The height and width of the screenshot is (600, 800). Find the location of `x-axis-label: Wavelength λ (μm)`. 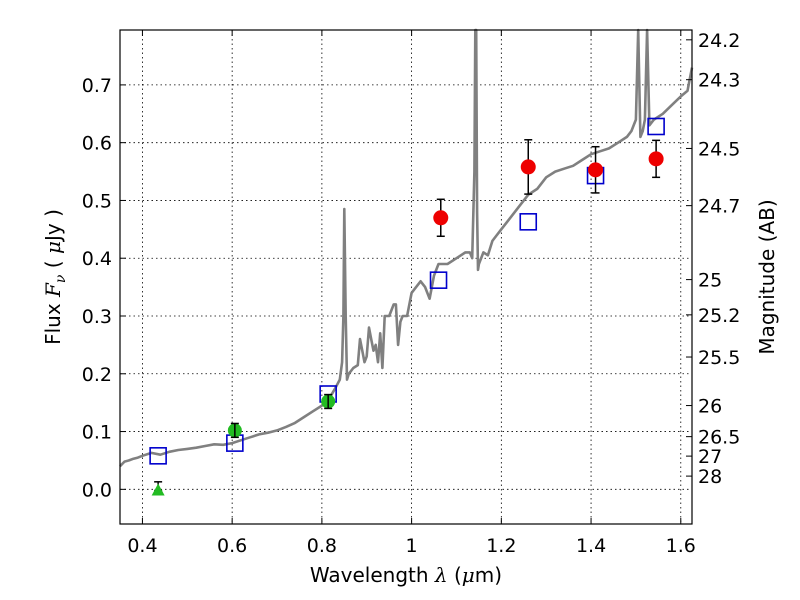

x-axis-label: Wavelength λ (μm) is located at coordinates (406, 575).